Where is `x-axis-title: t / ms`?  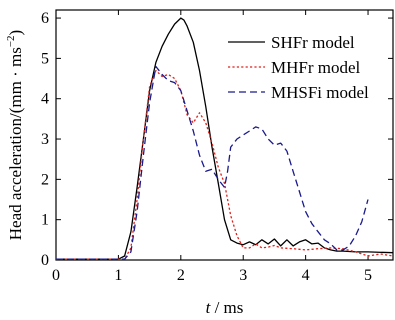 x-axis-title: t / ms is located at coordinates (225, 307).